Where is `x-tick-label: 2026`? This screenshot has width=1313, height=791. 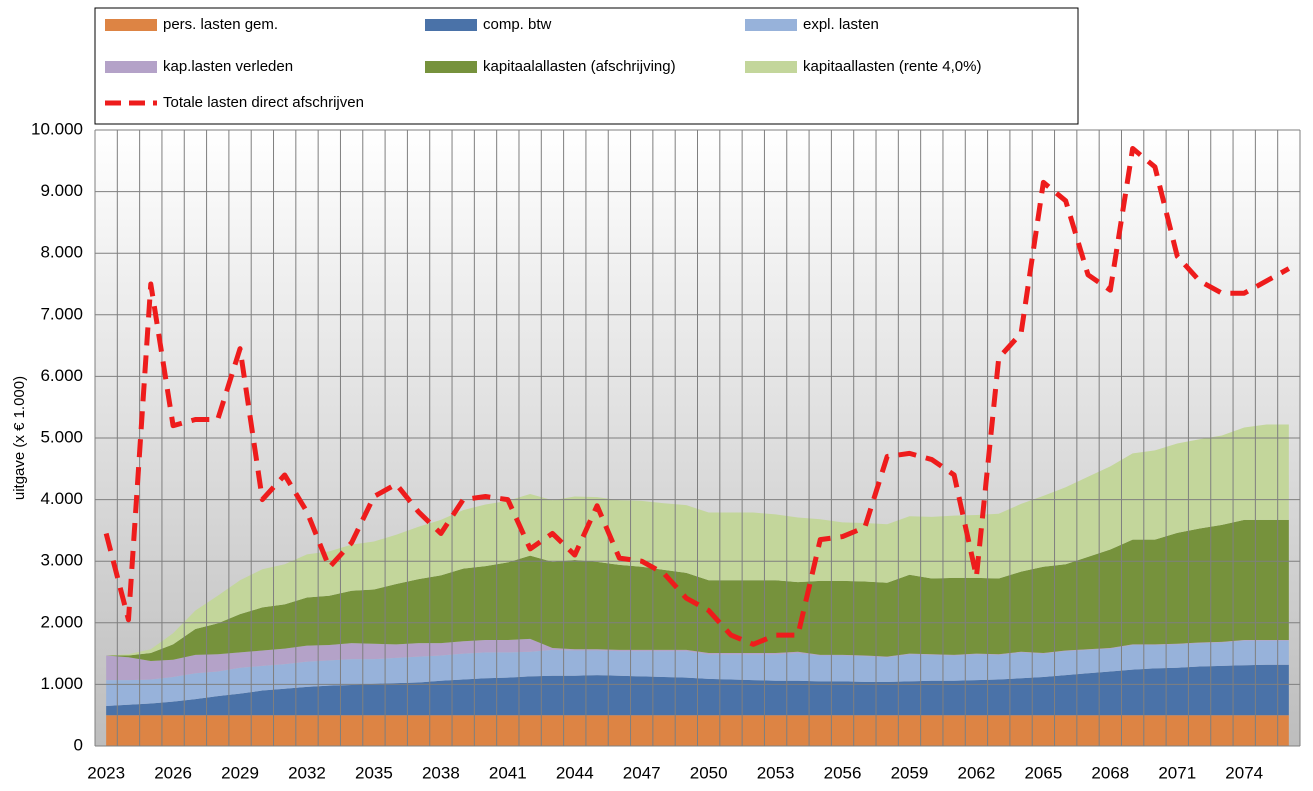 x-tick-label: 2026 is located at coordinates (173, 772).